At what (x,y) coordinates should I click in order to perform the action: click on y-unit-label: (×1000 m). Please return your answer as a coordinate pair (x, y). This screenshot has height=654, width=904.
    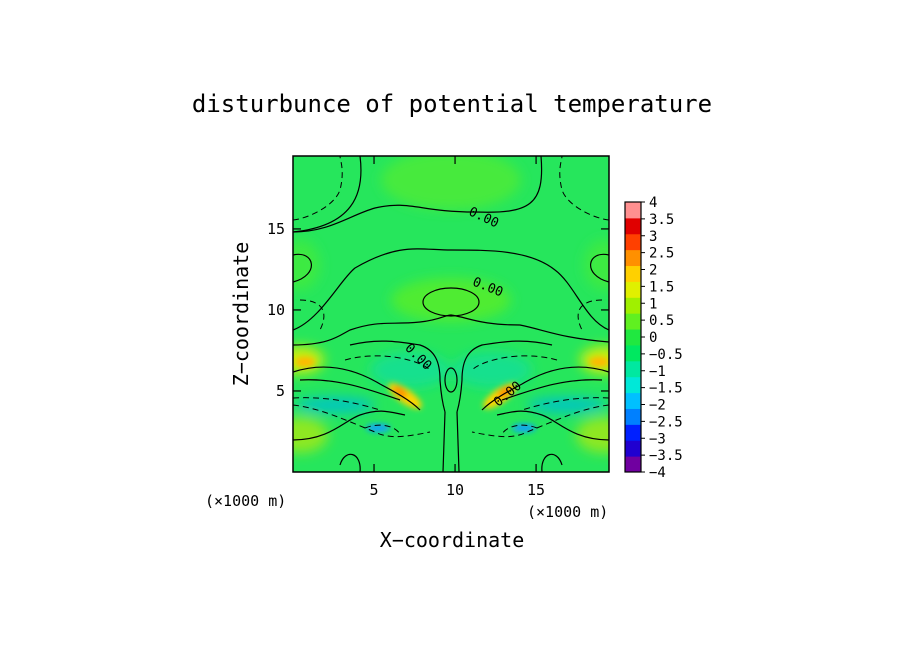
    Looking at the image, I should click on (245, 501).